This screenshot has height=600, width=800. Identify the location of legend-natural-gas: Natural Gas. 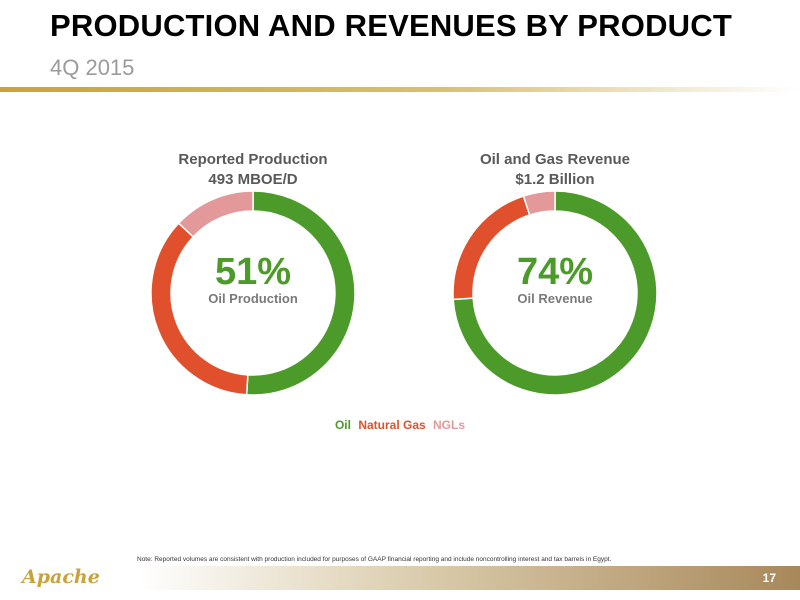
(392, 425).